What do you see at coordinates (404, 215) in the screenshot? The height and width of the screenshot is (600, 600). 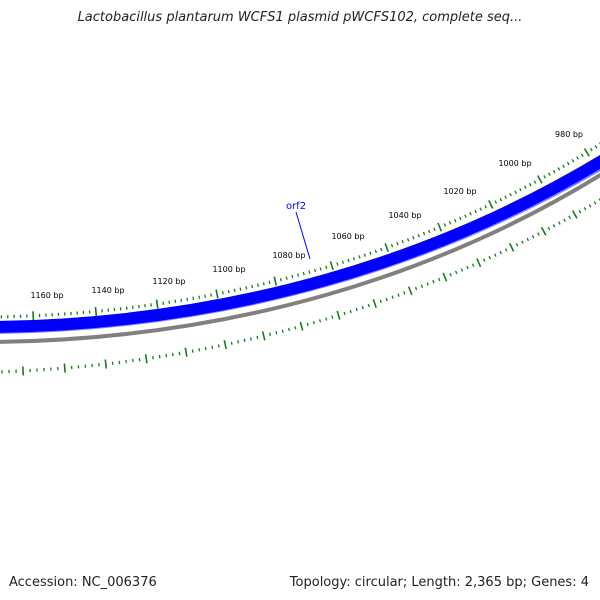 I see `tick-label-1040: 1040 bp` at bounding box center [404, 215].